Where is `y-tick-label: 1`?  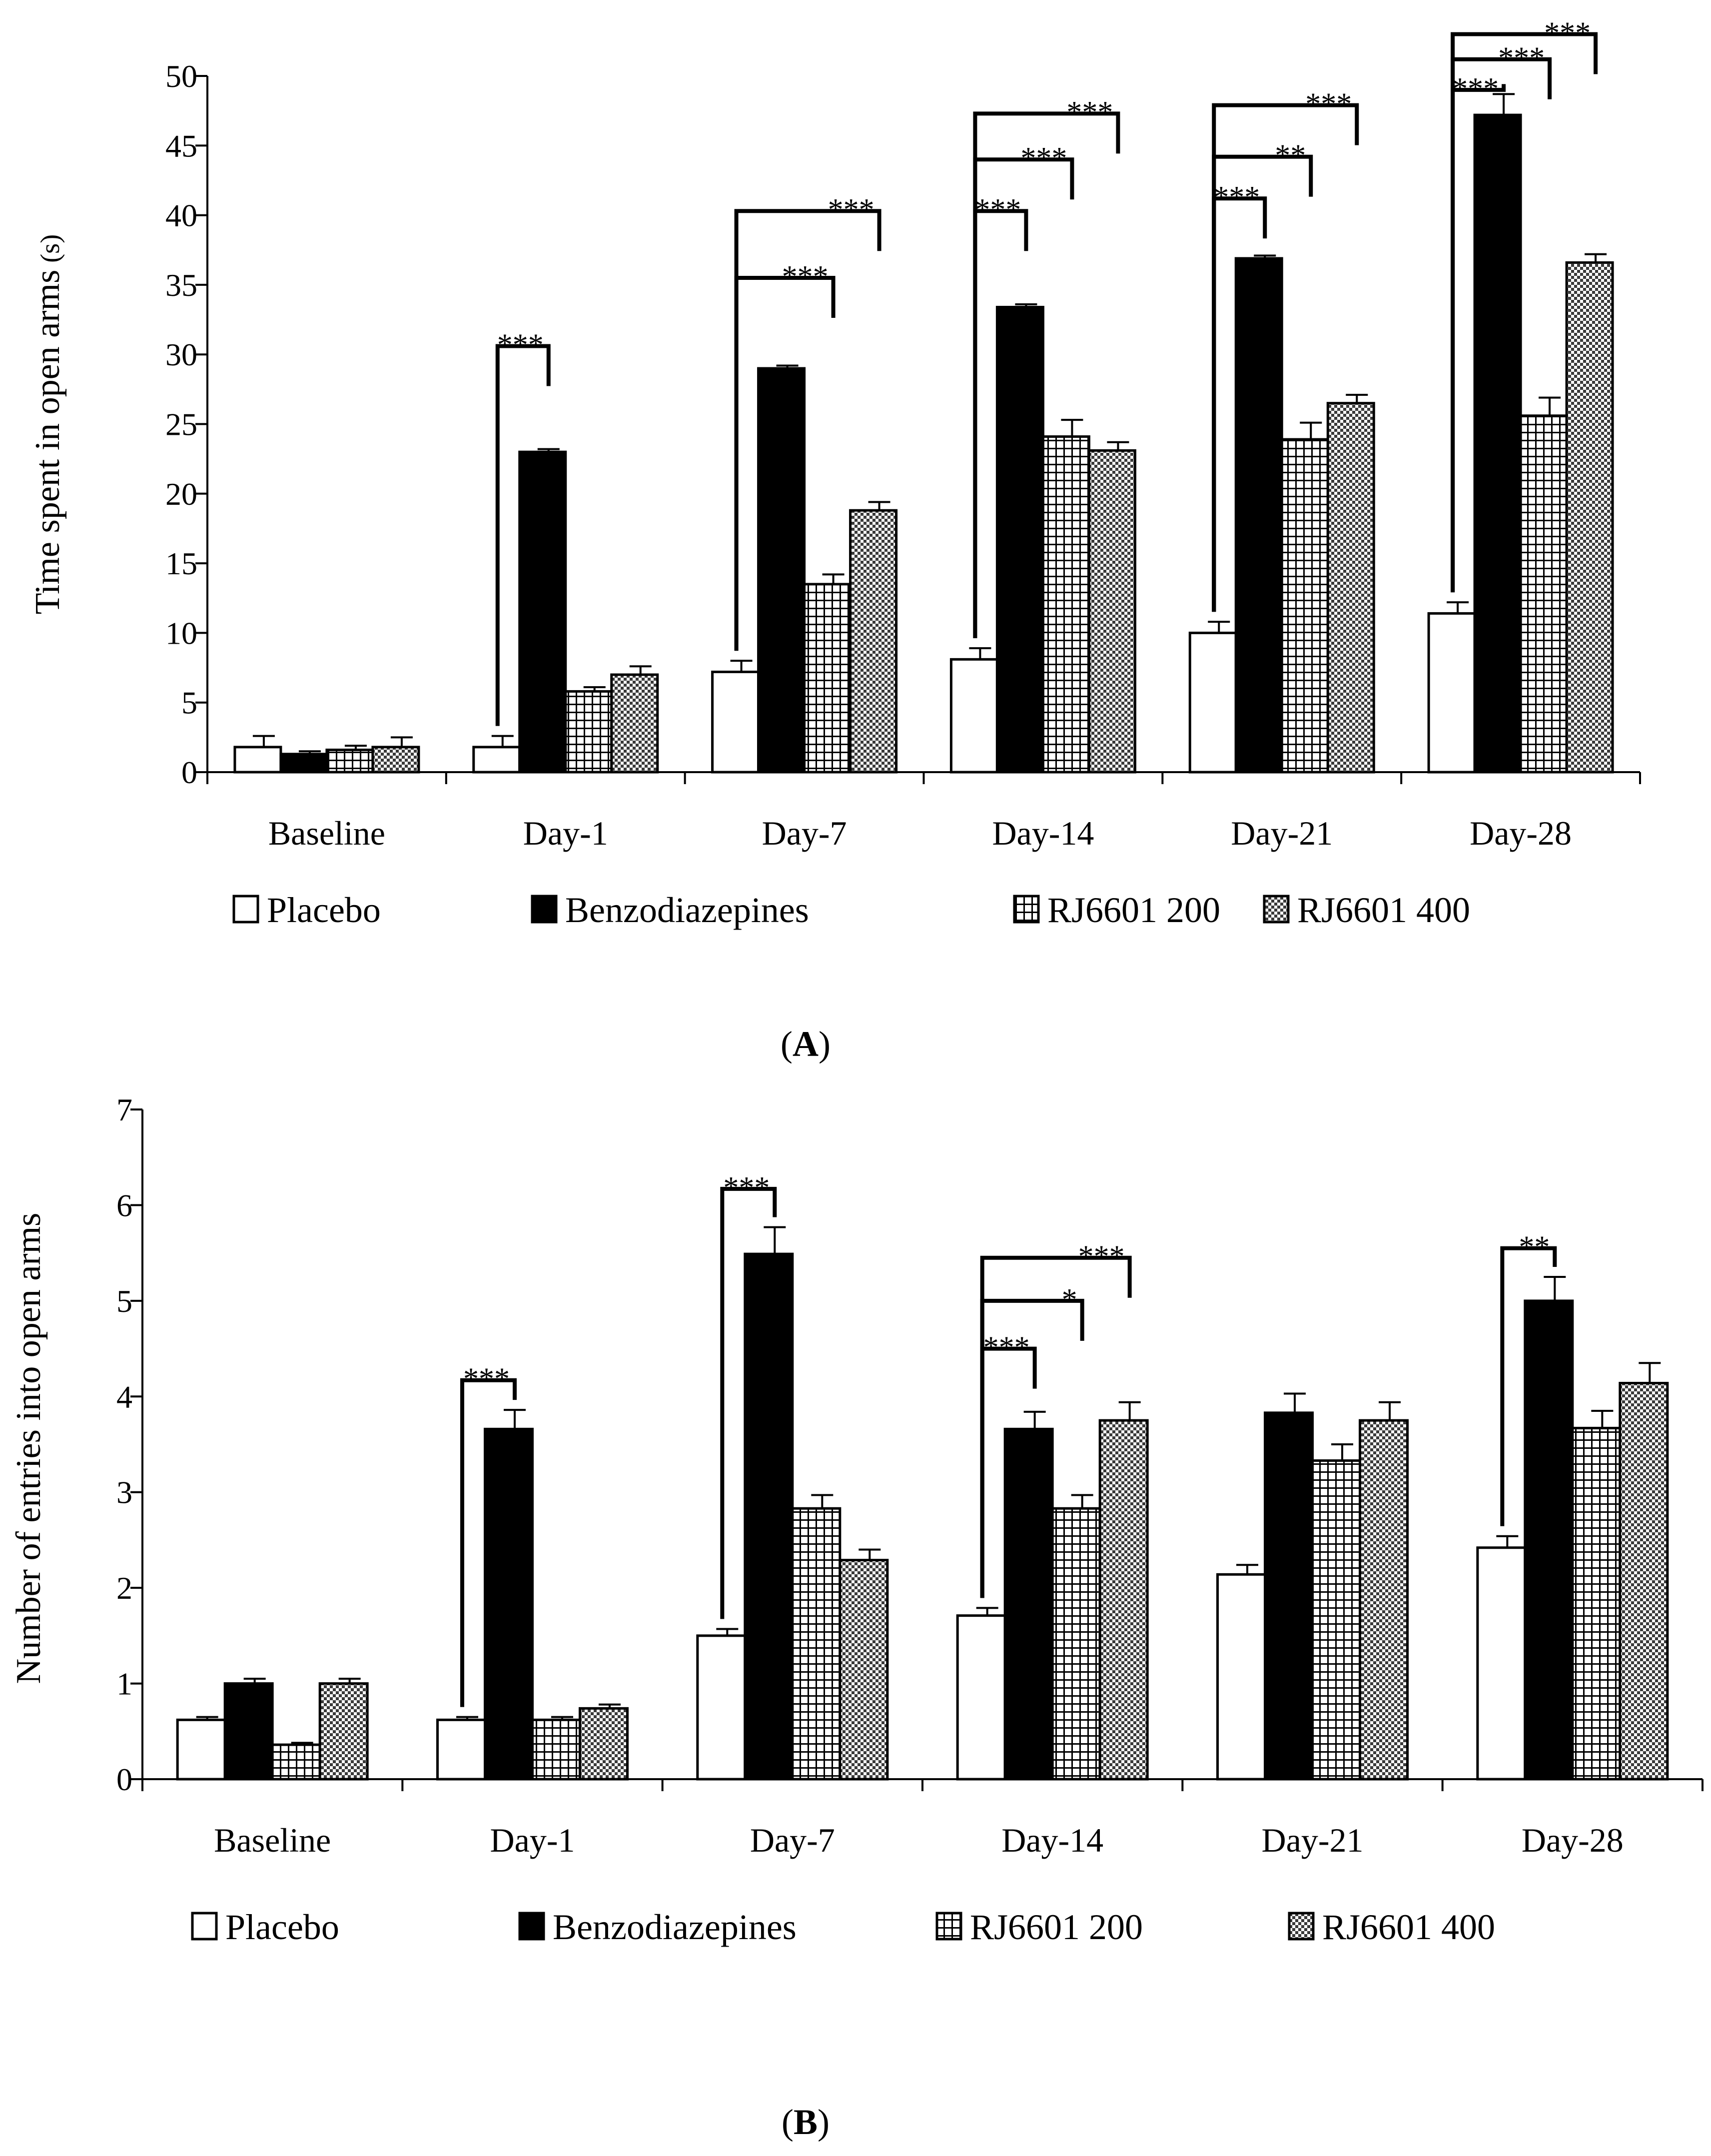 y-tick-label: 1 is located at coordinates (124, 1684).